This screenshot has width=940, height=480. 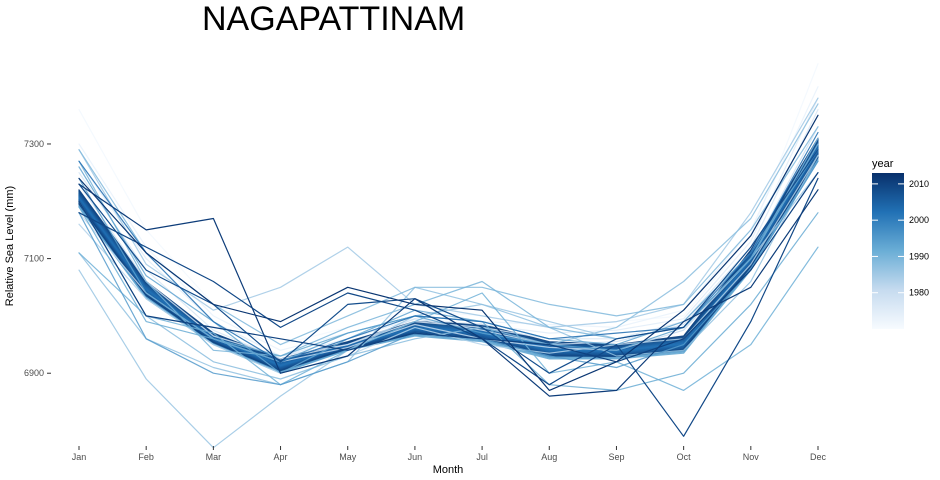 I want to click on x-axis: Jan Feb Mar Apr May Jun Jul Aug Sep Oct Nov Dec, so click(x=449, y=454).